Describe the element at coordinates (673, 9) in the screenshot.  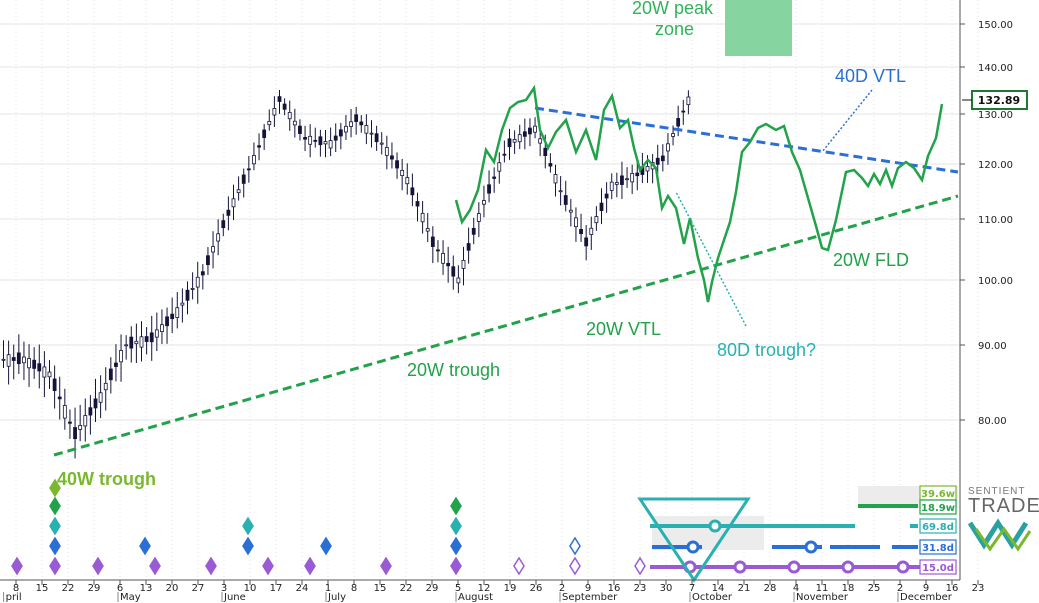
I see `peak-zone-label-1: 20W peak` at that location.